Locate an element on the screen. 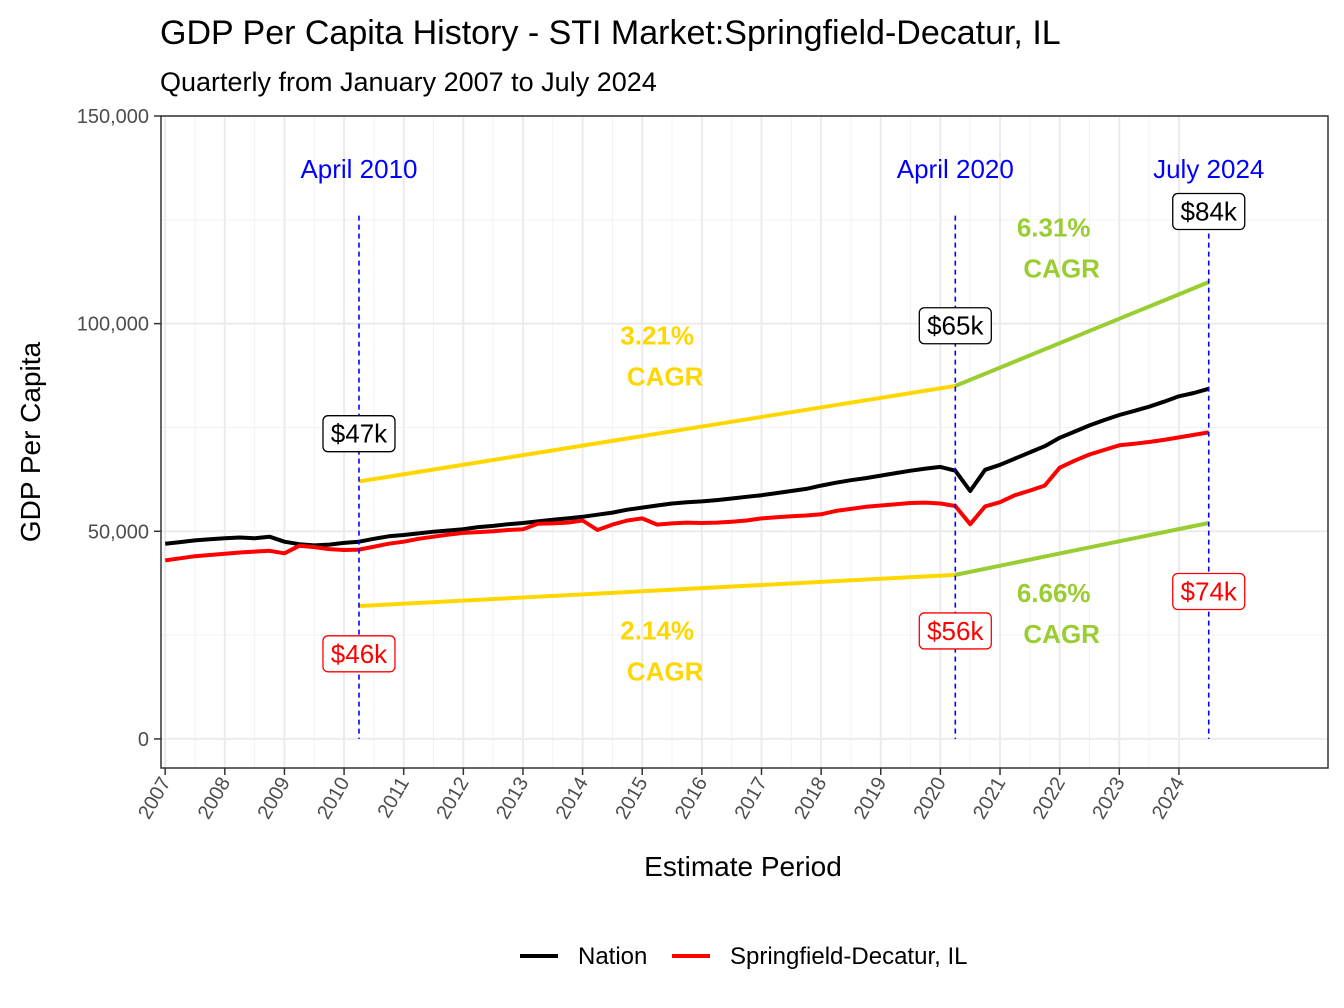 The image size is (1344, 1008). cagr-label-1: 6.31% CAGR is located at coordinates (1058, 247).